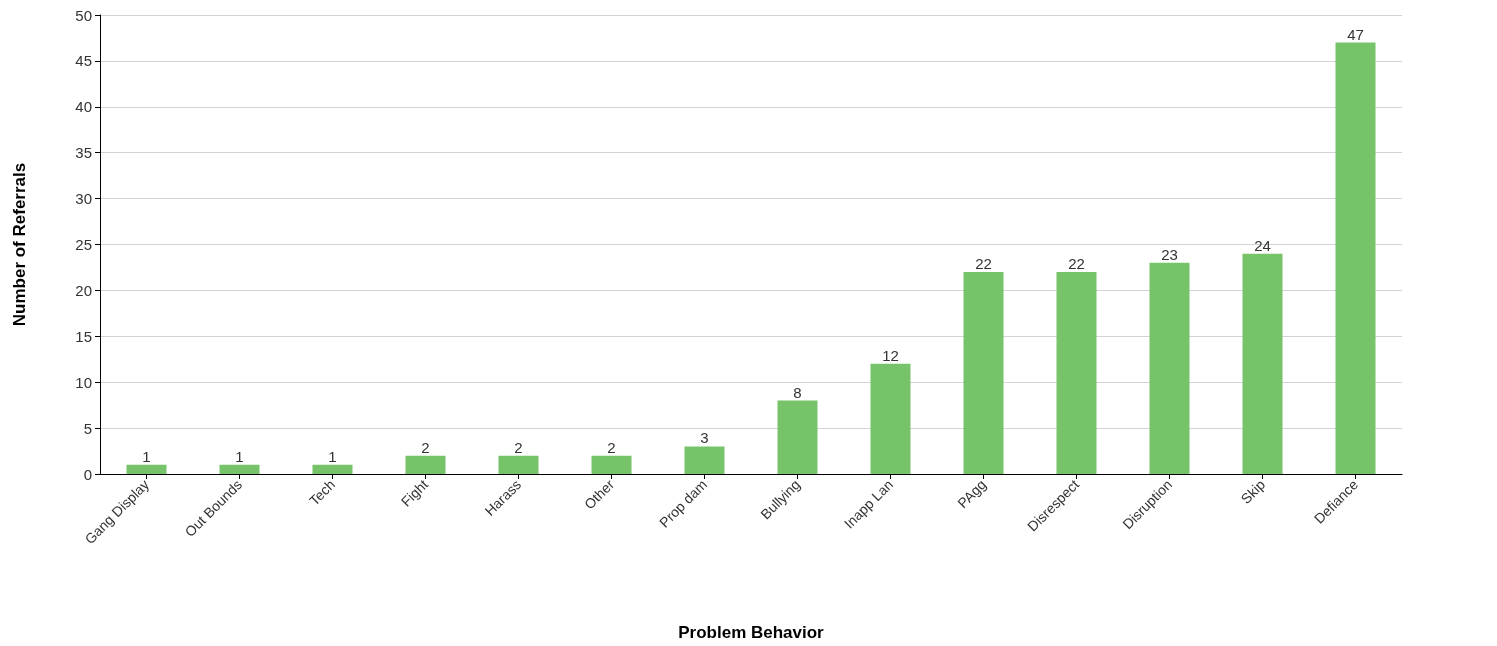 This screenshot has height=646, width=1497. Describe the element at coordinates (797, 392) in the screenshot. I see `data-label: 8` at that location.